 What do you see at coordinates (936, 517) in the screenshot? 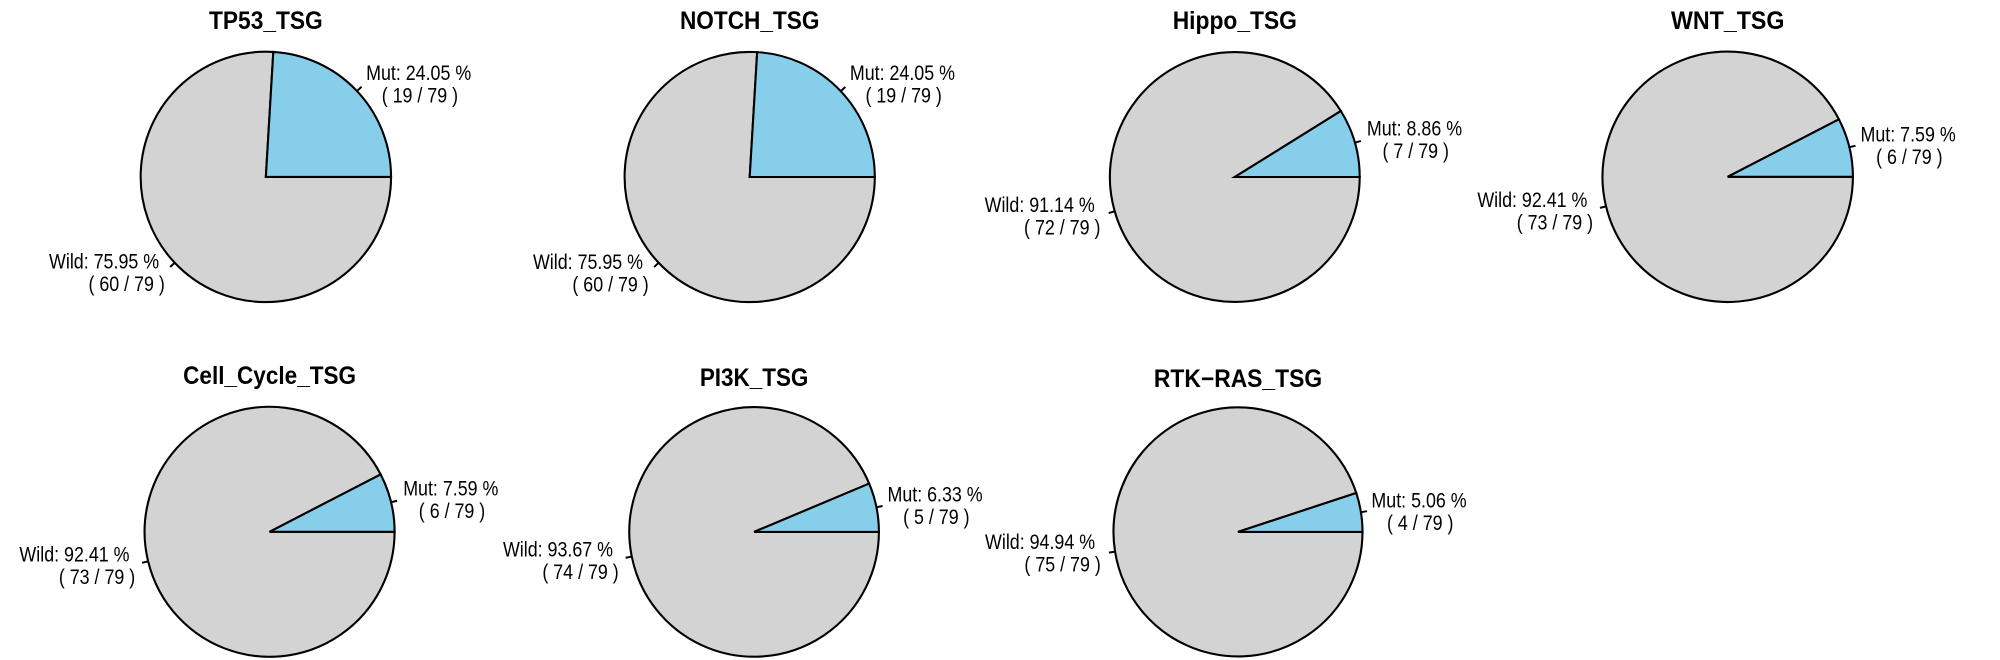
I see `svg-text: ( 5 / 79 )` at bounding box center [936, 517].